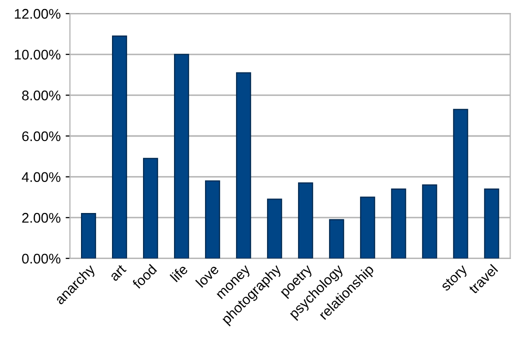 The image size is (518, 340). I want to click on x-tick-label: love, so click(207, 276).